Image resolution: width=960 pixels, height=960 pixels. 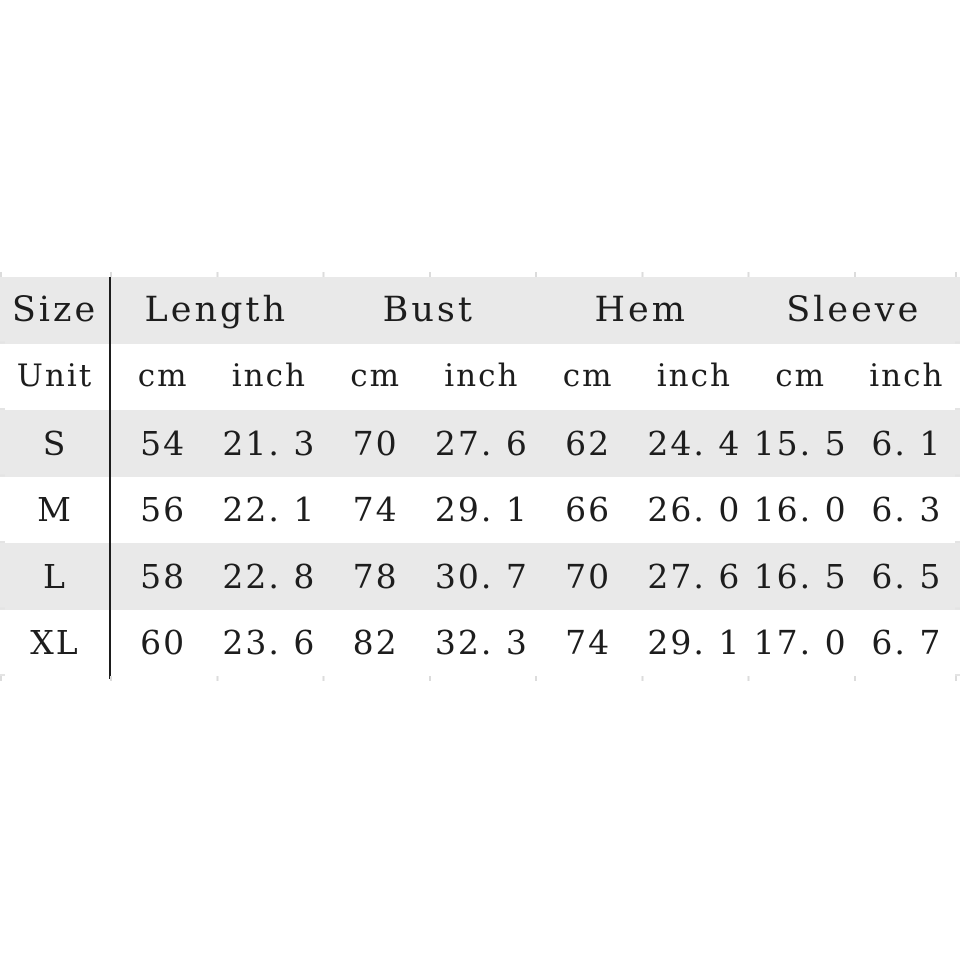 I want to click on value-cell: 23. 6, so click(x=269, y=643).